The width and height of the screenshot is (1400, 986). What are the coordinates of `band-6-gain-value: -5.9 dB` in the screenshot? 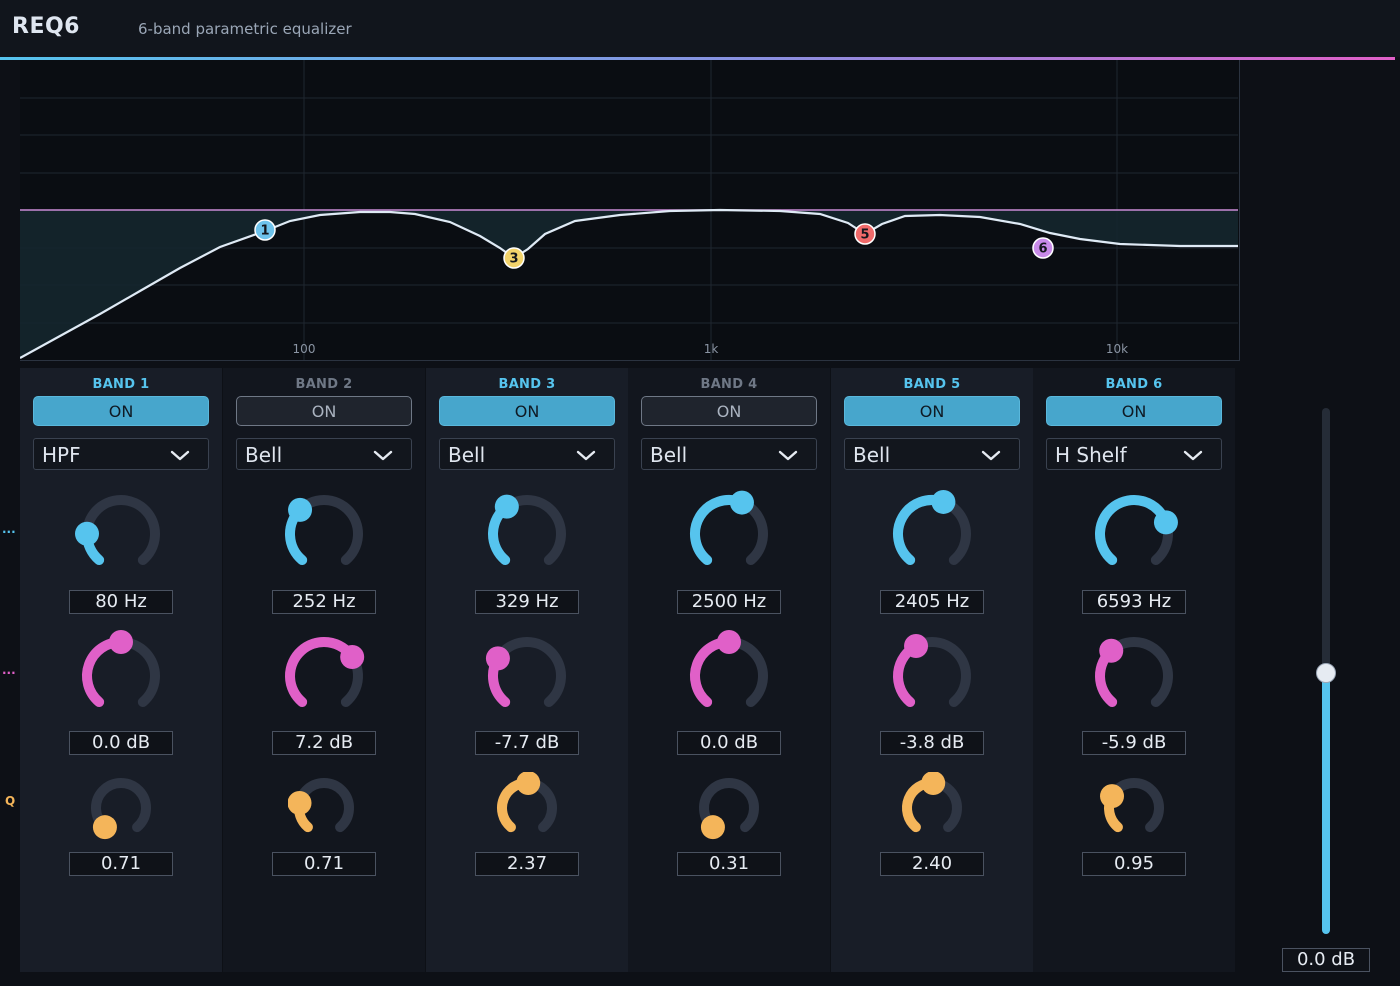 It's located at (1134, 743).